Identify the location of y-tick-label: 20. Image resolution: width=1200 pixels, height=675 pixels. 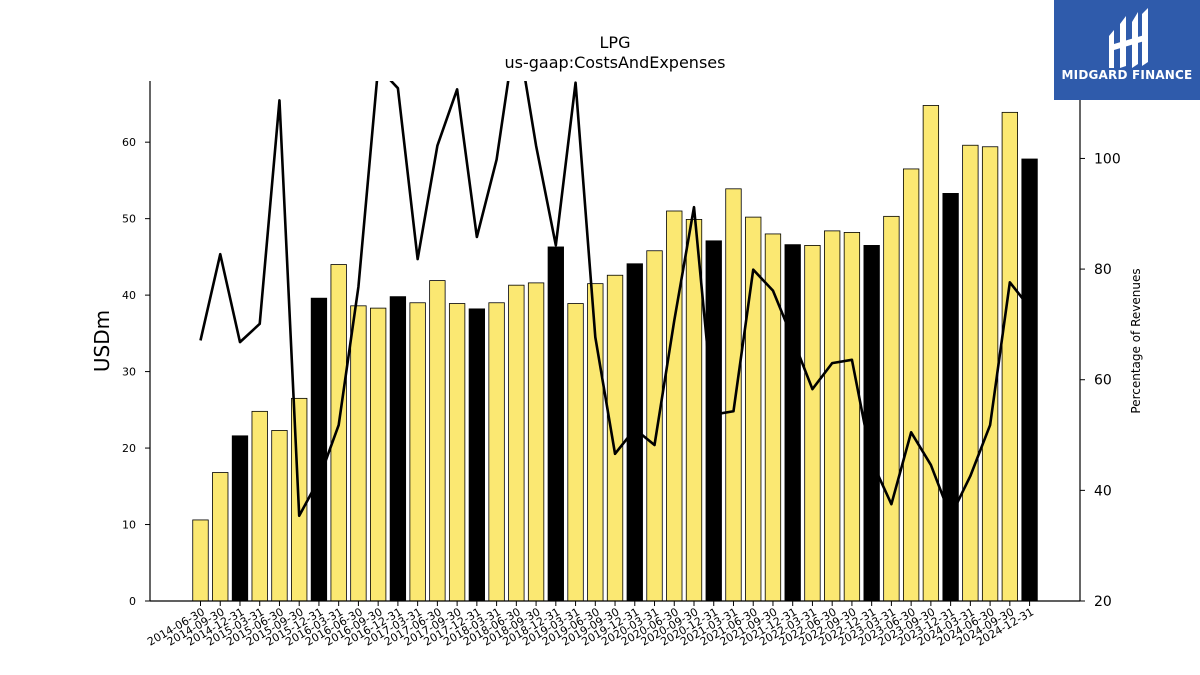
(129, 448).